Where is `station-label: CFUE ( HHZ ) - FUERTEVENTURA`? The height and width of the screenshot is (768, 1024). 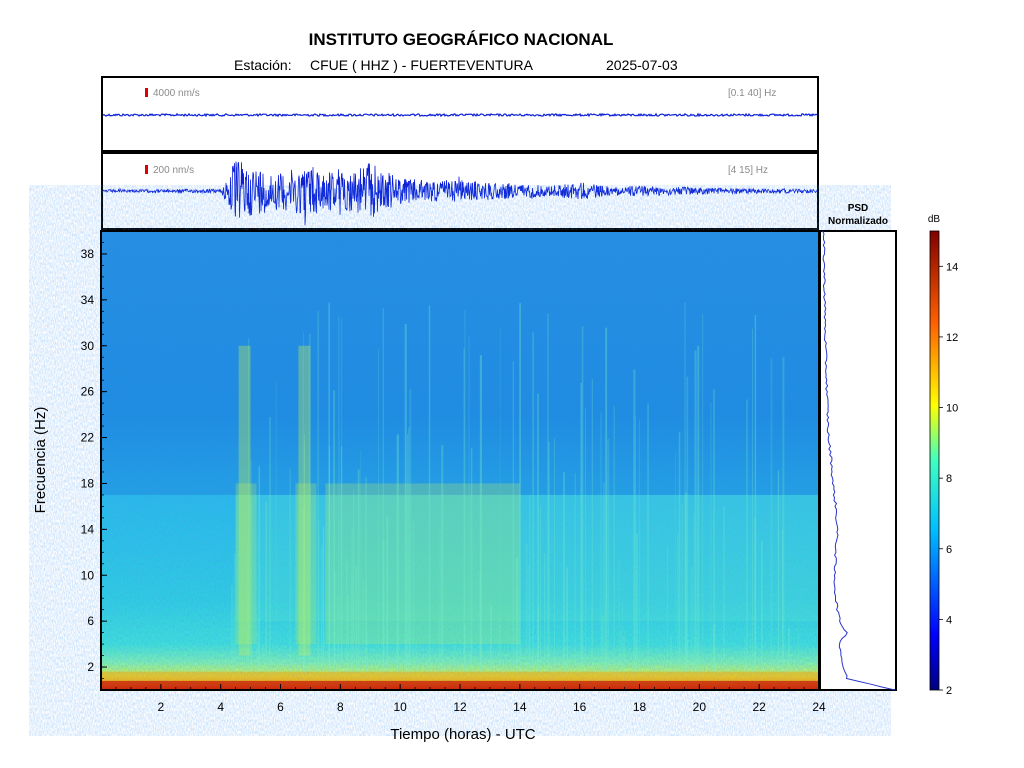
station-label: CFUE ( HHZ ) - FUERTEVENTURA is located at coordinates (422, 65).